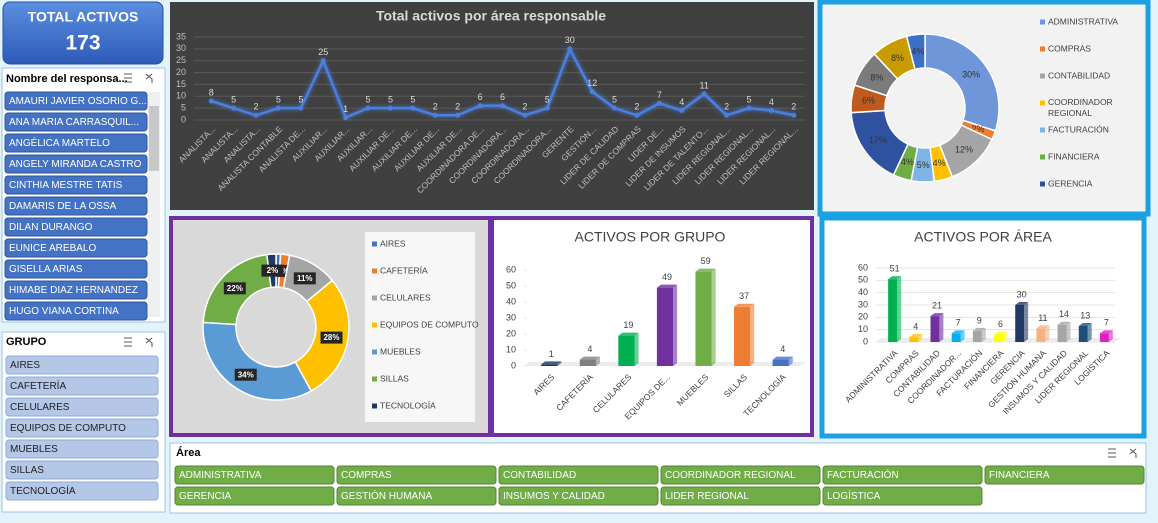 This screenshot has width=1158, height=523. Describe the element at coordinates (68, 428) in the screenshot. I see `slicer-item-label: EQUIPOS DE COMPUTO` at that location.